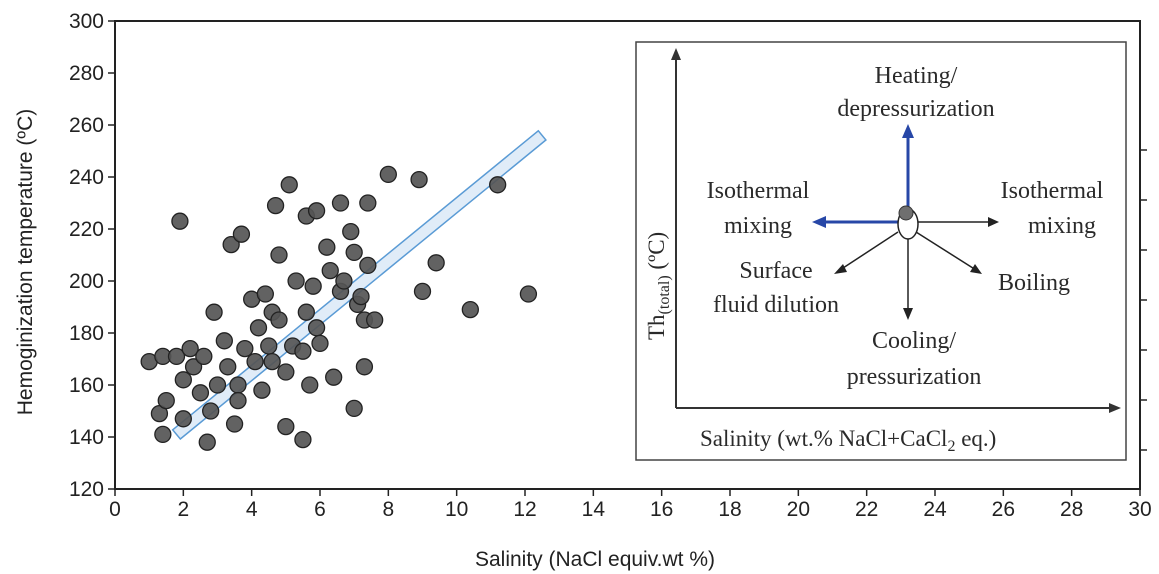 This screenshot has height=574, width=1159. What do you see at coordinates (1115, 408) in the screenshot?
I see `inset-x-arrowhead` at bounding box center [1115, 408].